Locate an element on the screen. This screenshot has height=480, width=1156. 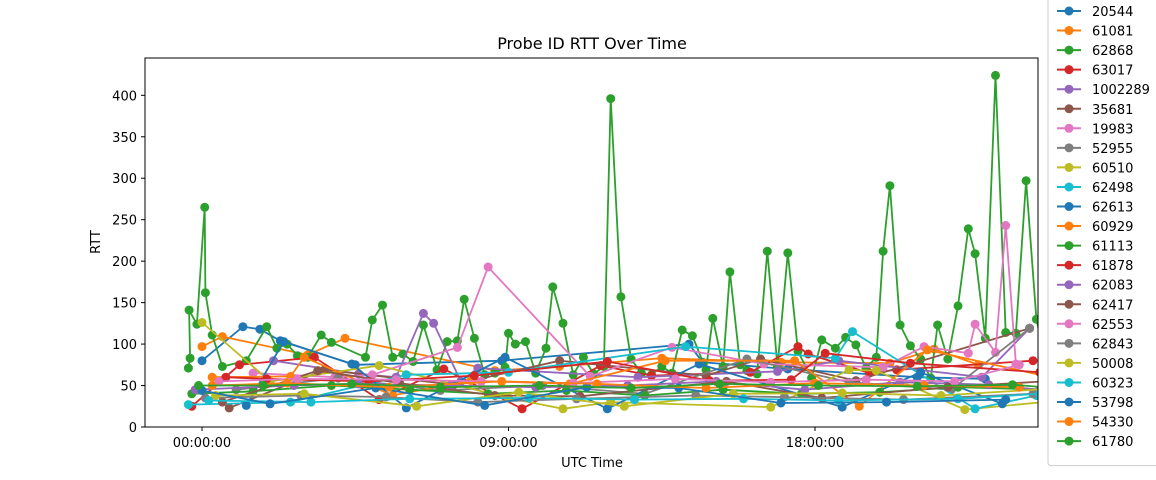
legend-label: 63017 is located at coordinates (1112, 71).